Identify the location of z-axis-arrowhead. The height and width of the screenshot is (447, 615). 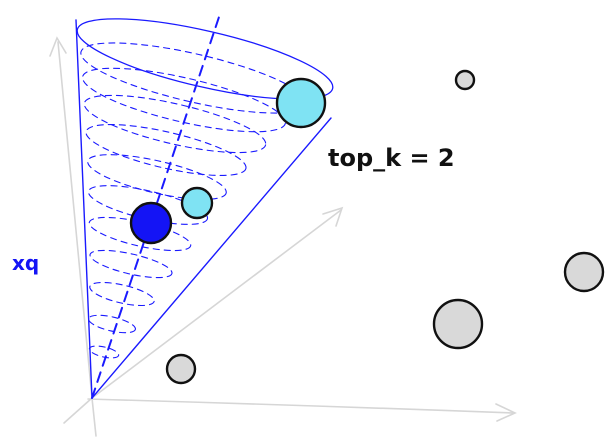
(333, 216).